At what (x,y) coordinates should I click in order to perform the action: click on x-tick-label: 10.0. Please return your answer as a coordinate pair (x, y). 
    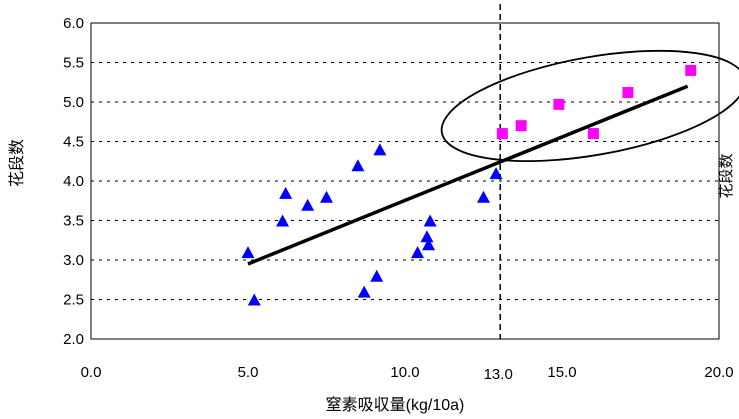
    Looking at the image, I should click on (404, 372).